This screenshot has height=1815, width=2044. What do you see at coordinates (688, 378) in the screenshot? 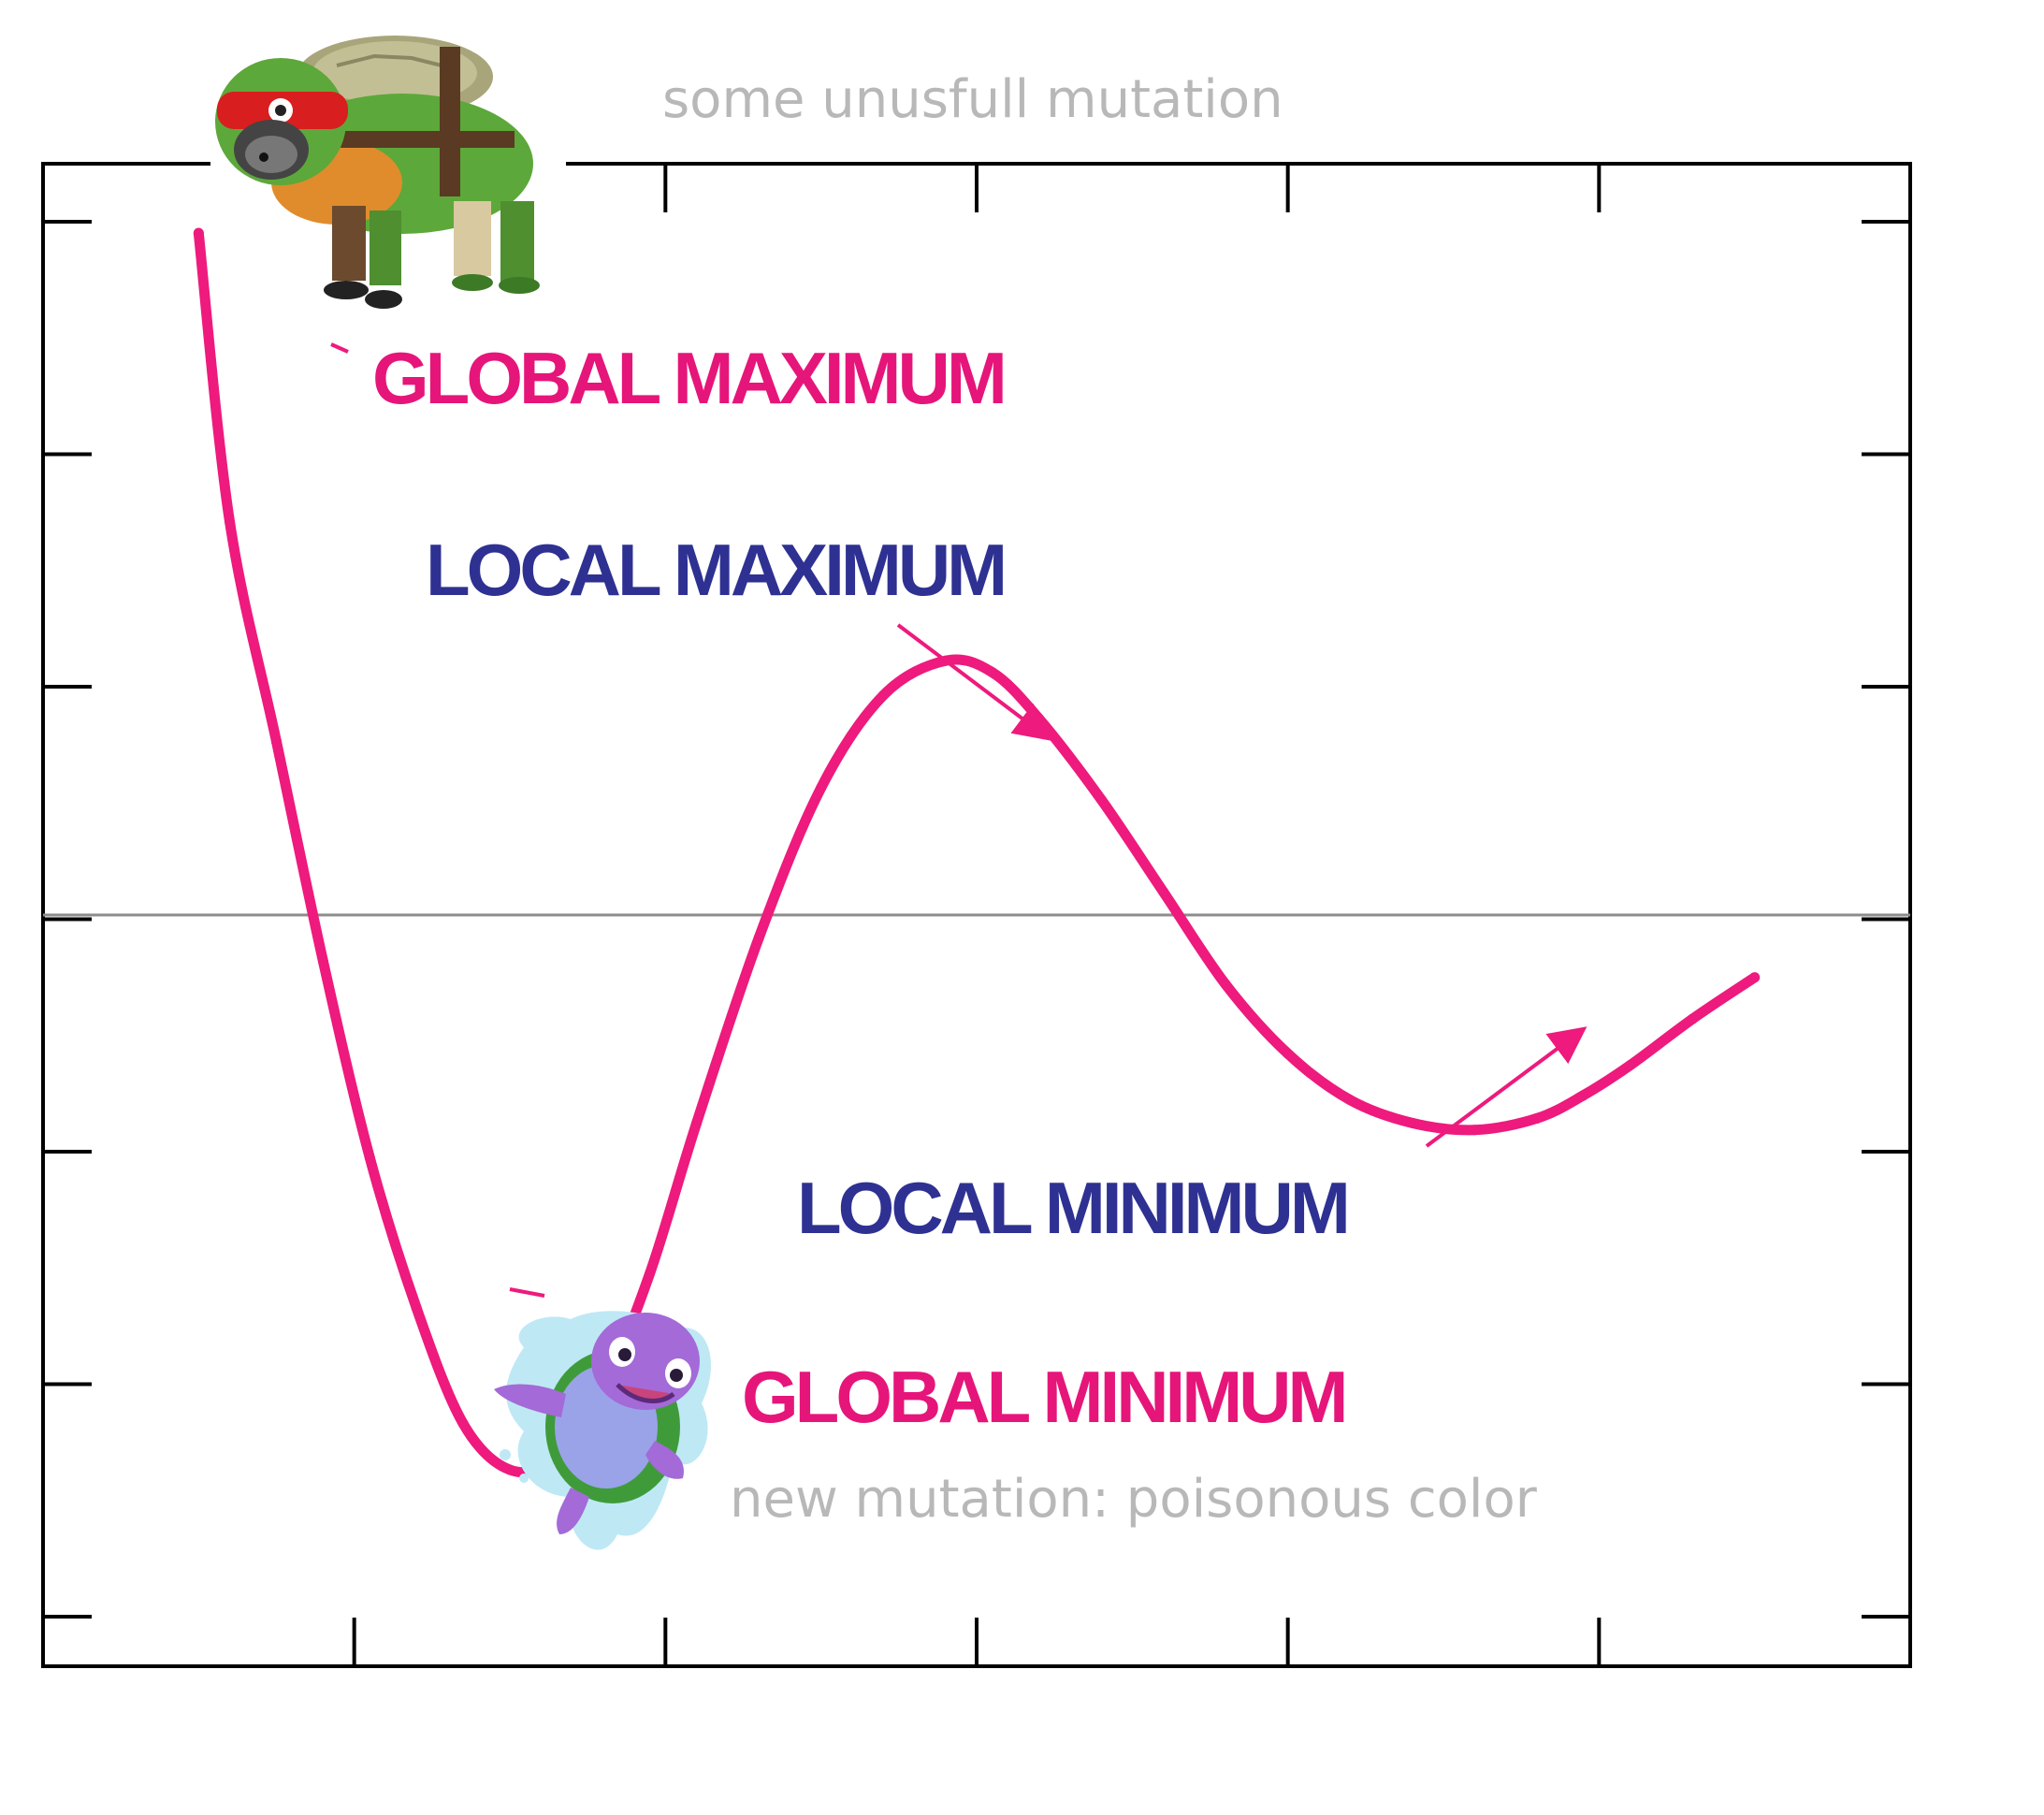
I see `label-global-maximum: GLOBAL MAXIMUM` at bounding box center [688, 378].